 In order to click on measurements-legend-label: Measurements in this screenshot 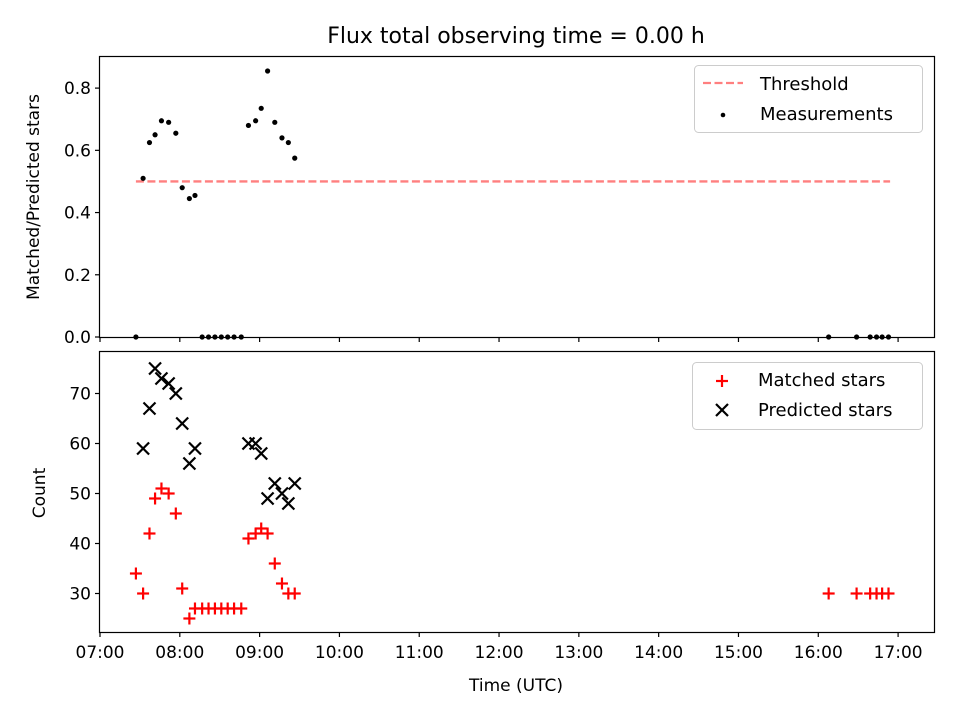, I will do `click(826, 114)`.